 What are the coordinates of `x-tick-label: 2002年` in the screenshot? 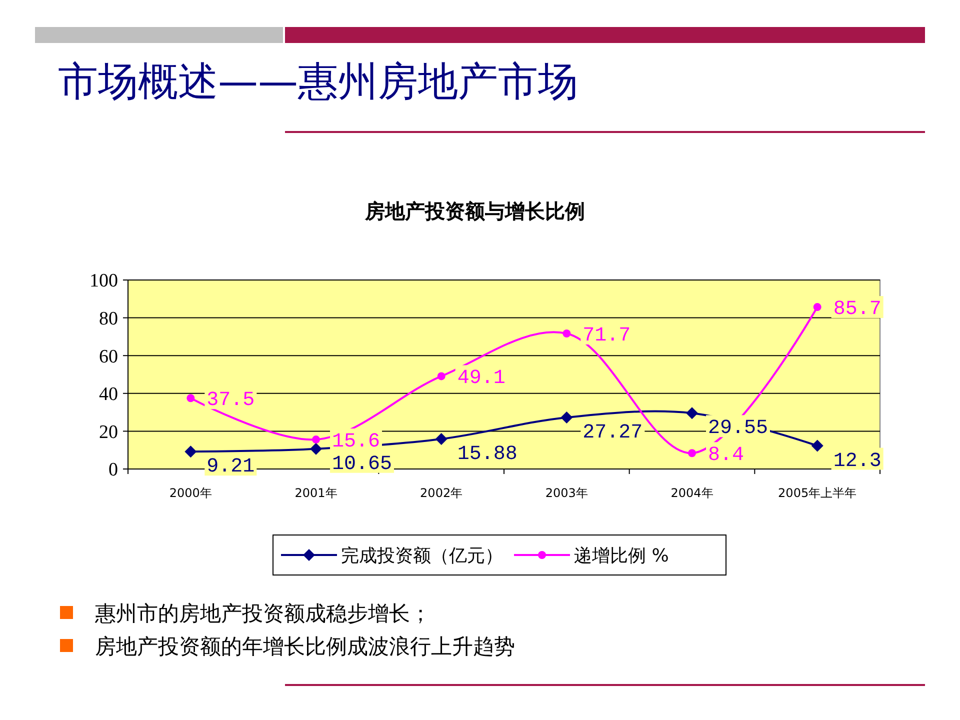 It's located at (441, 493).